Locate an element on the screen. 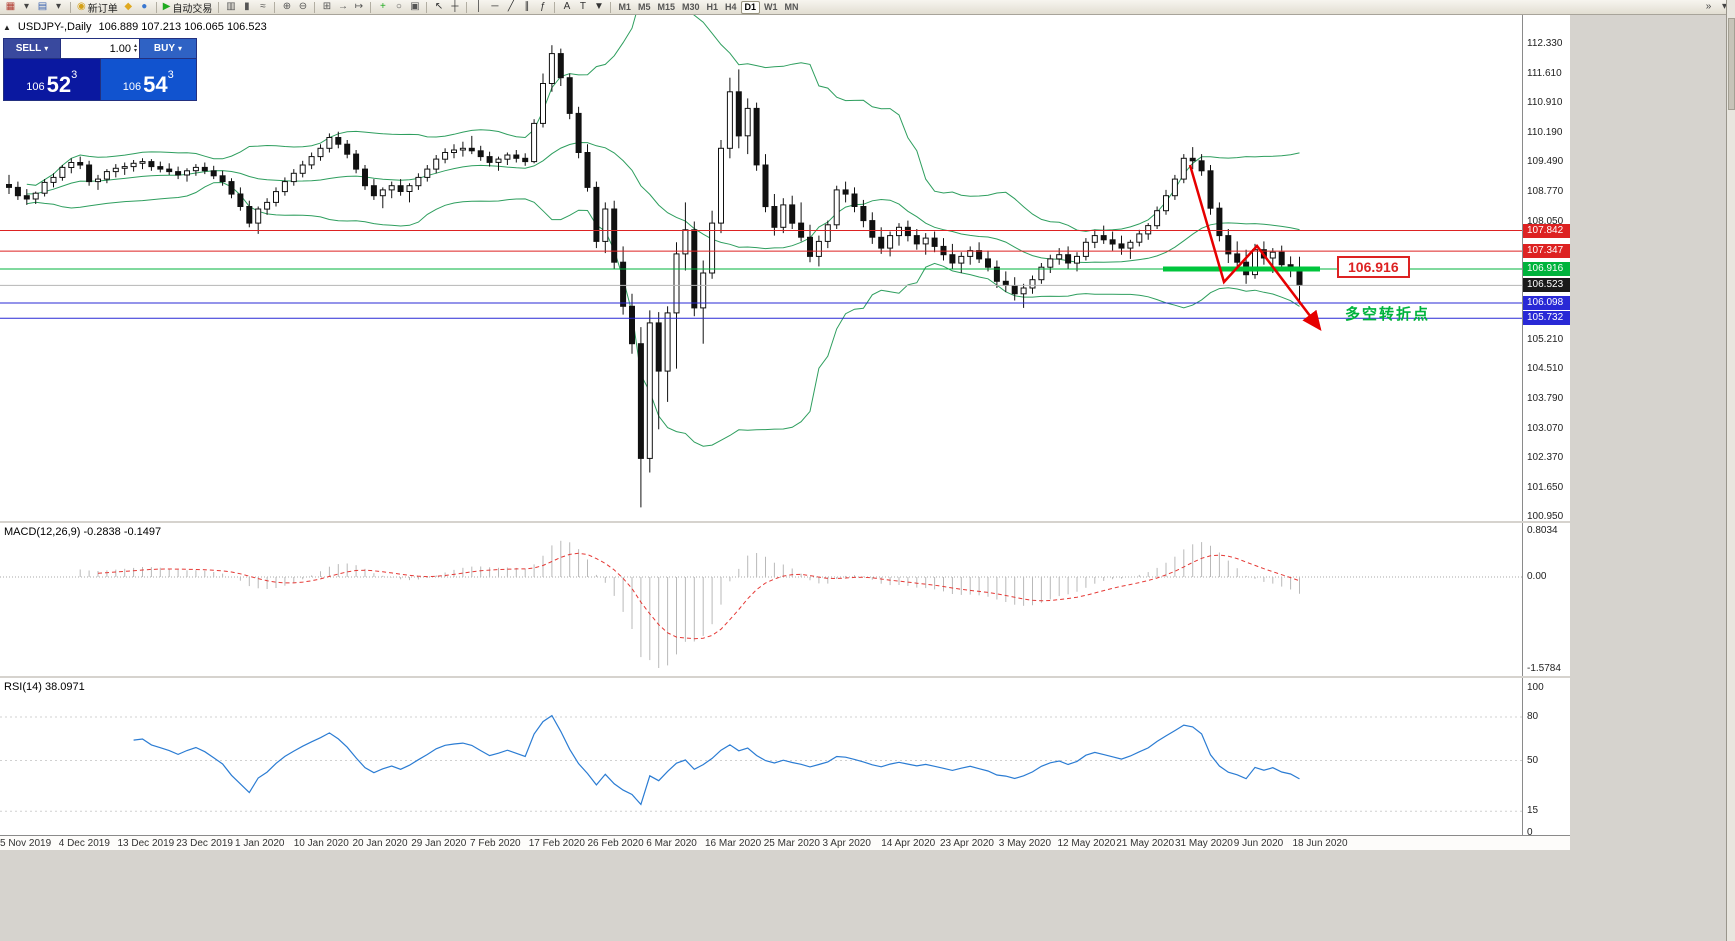 The width and height of the screenshot is (1735, 941). trendline-icon: ╱ is located at coordinates (510, 7).